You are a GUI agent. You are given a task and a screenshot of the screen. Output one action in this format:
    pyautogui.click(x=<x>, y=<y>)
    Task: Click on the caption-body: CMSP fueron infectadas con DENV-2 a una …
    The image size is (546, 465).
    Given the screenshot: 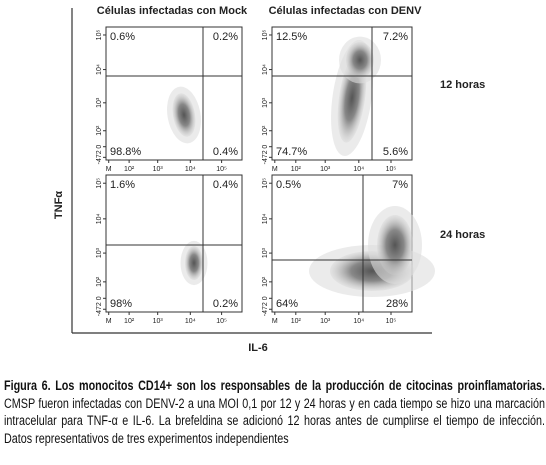 What is the action you would take?
    pyautogui.click(x=274, y=420)
    